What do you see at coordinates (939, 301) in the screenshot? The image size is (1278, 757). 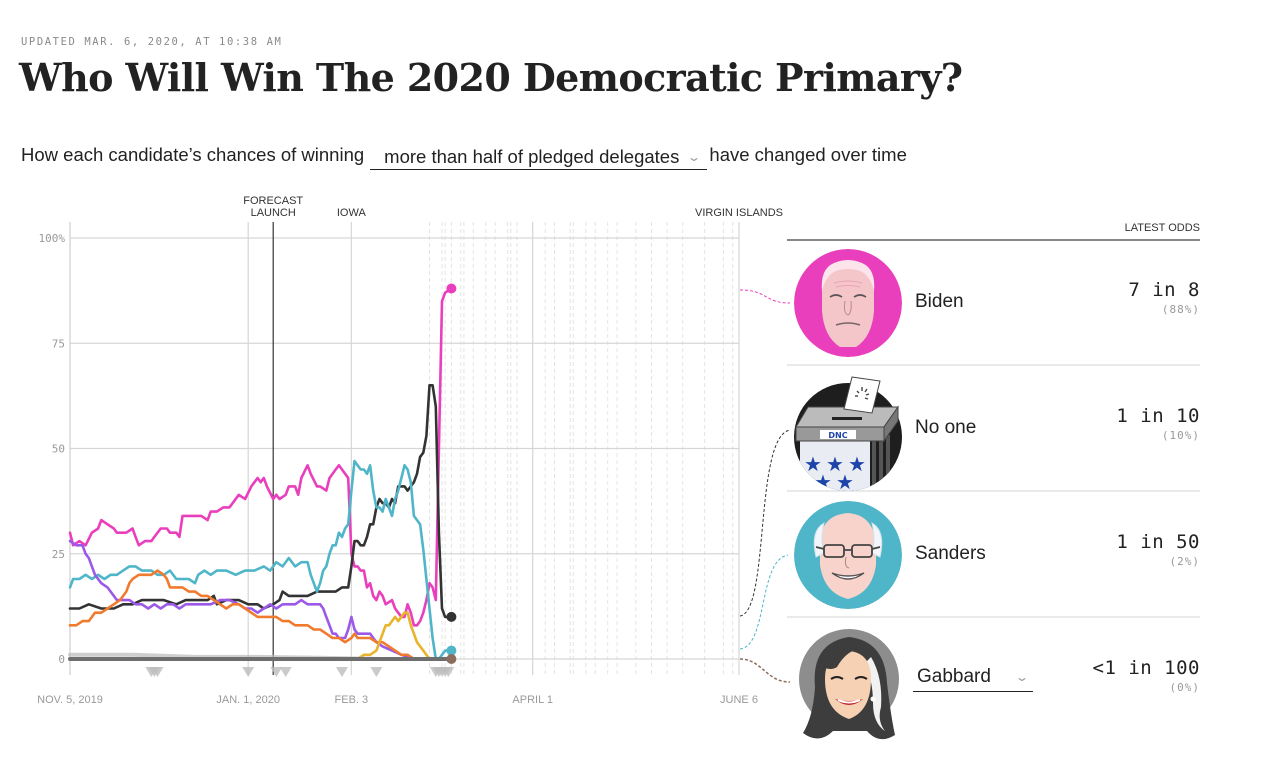 I see `candidate-name: Biden` at bounding box center [939, 301].